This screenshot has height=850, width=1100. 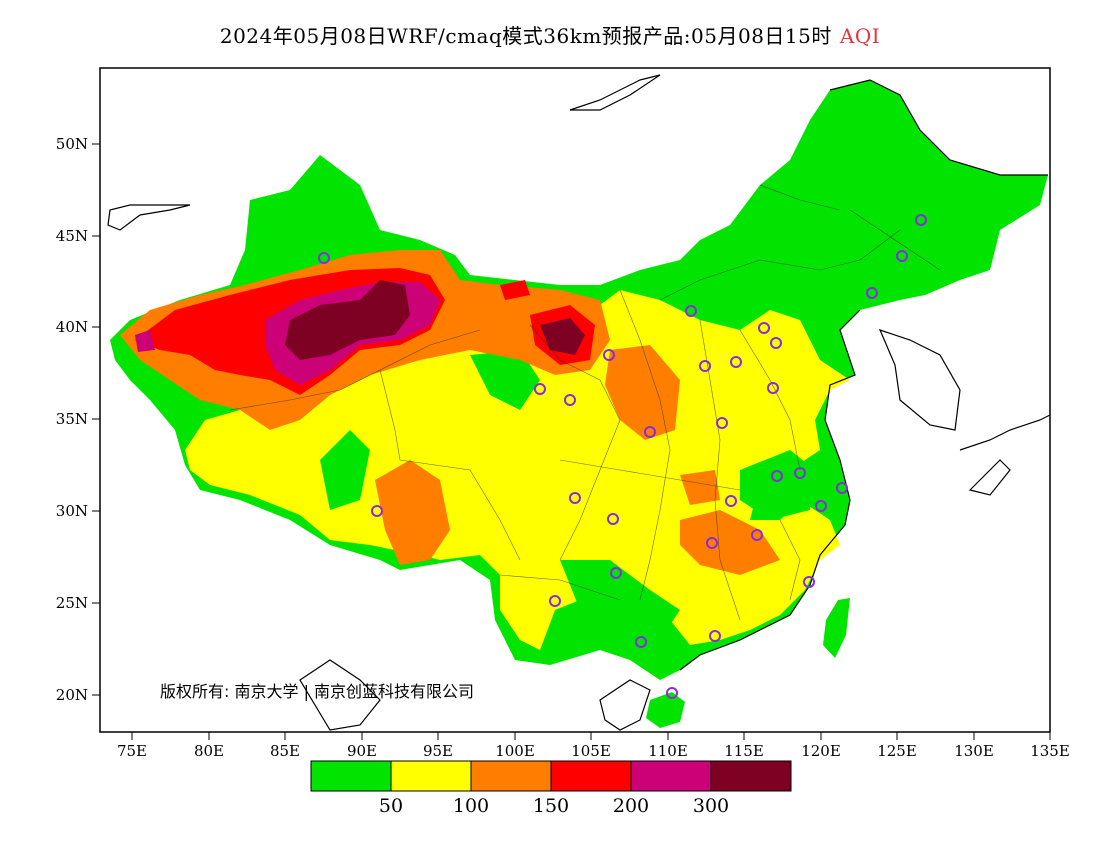 What do you see at coordinates (132, 751) in the screenshot?
I see `lon-tick-label: 75E` at bounding box center [132, 751].